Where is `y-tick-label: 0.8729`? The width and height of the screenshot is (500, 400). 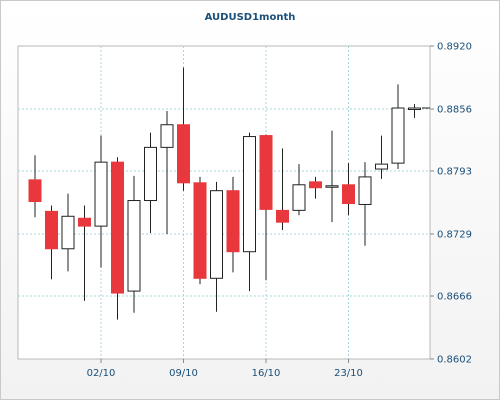
y-tick-label: 0.8729 is located at coordinates (454, 234).